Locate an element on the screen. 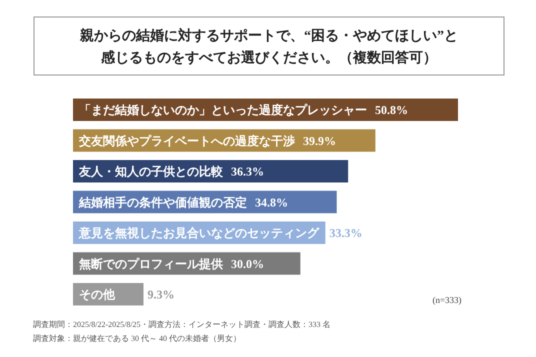 The image size is (536, 357). data-label: 36.3% is located at coordinates (247, 171).